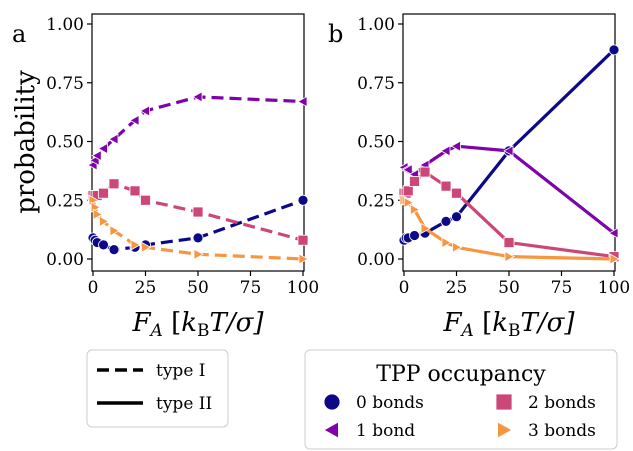 This screenshot has width=633, height=451. I want to click on legend-marker-2-bonds, so click(504, 402).